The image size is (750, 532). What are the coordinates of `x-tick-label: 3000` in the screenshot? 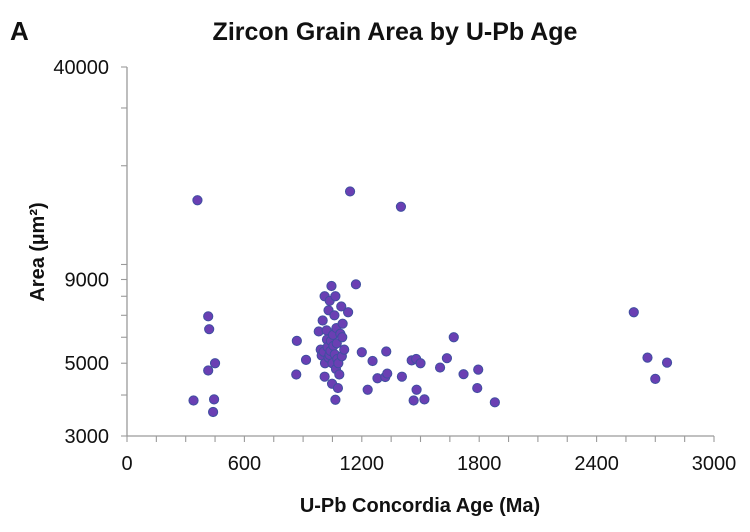 It's located at (714, 464).